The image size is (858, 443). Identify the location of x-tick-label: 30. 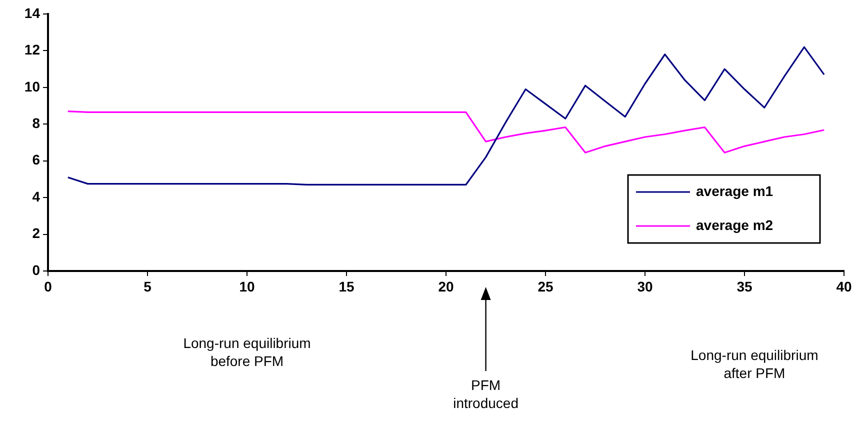
(645, 286).